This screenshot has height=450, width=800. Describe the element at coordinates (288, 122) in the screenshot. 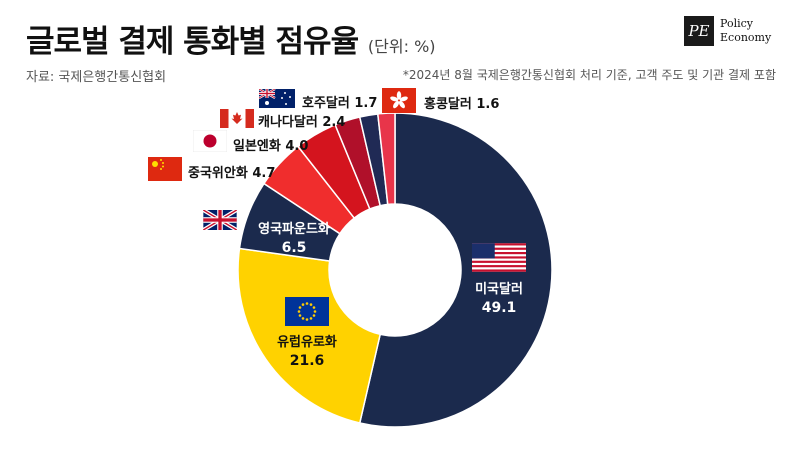

I see `label-cad-name: 캐나다달러` at that location.